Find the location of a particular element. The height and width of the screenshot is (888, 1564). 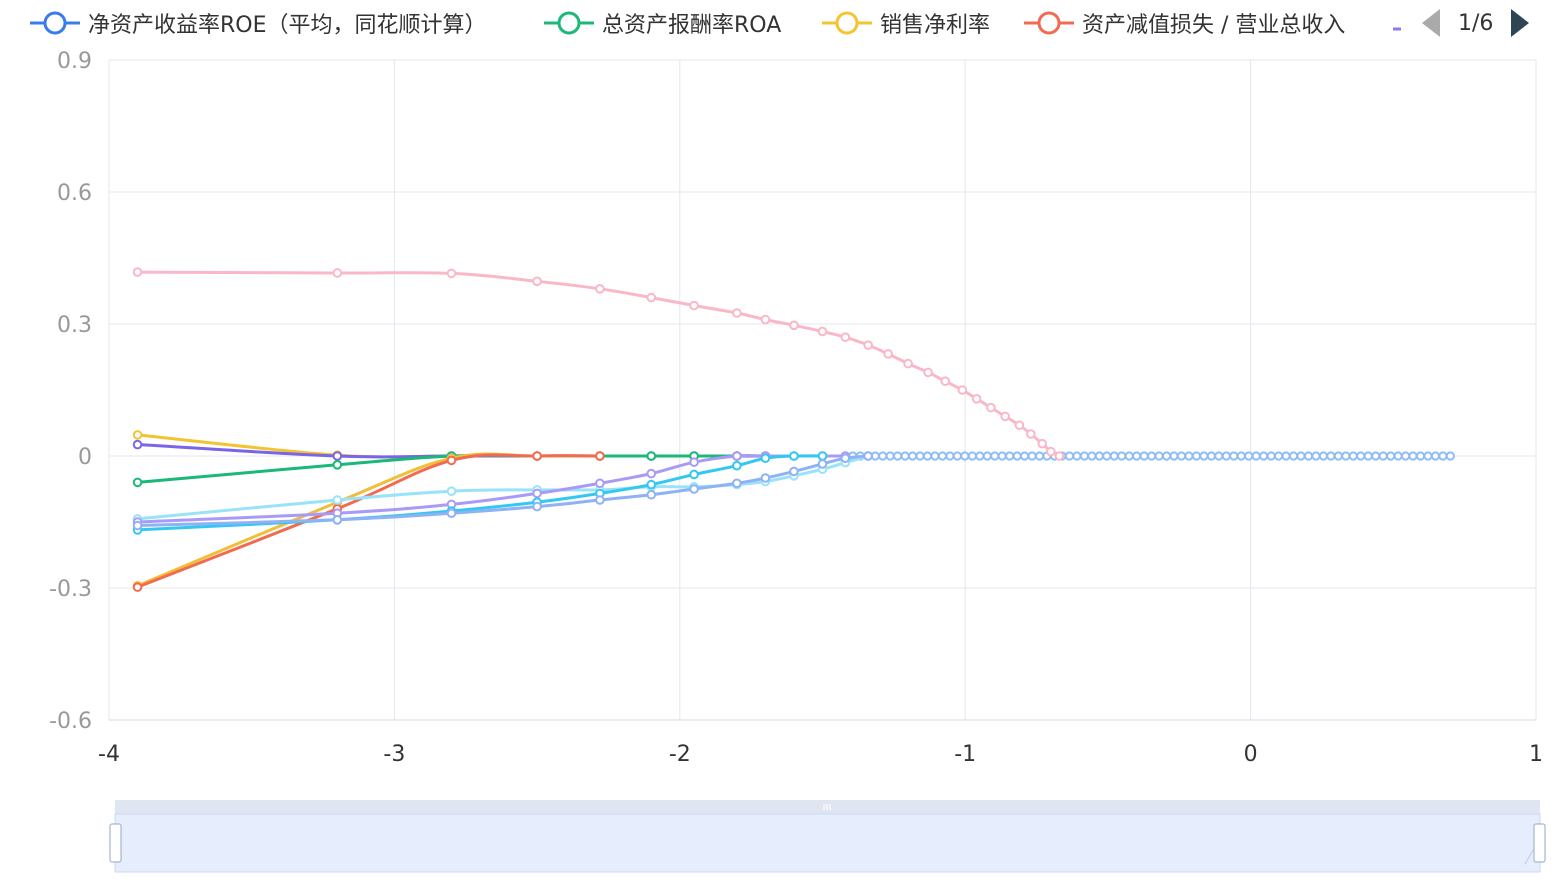

zoom-window is located at coordinates (827, 843).